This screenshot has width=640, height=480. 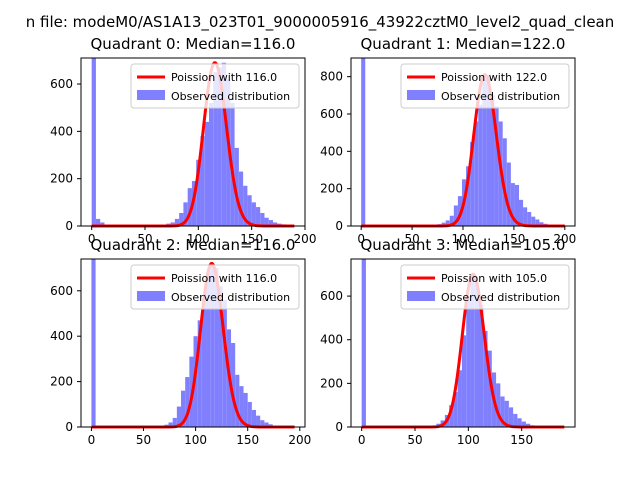 What do you see at coordinates (494, 77) in the screenshot?
I see `legend-label: Poission with 122.0` at bounding box center [494, 77].